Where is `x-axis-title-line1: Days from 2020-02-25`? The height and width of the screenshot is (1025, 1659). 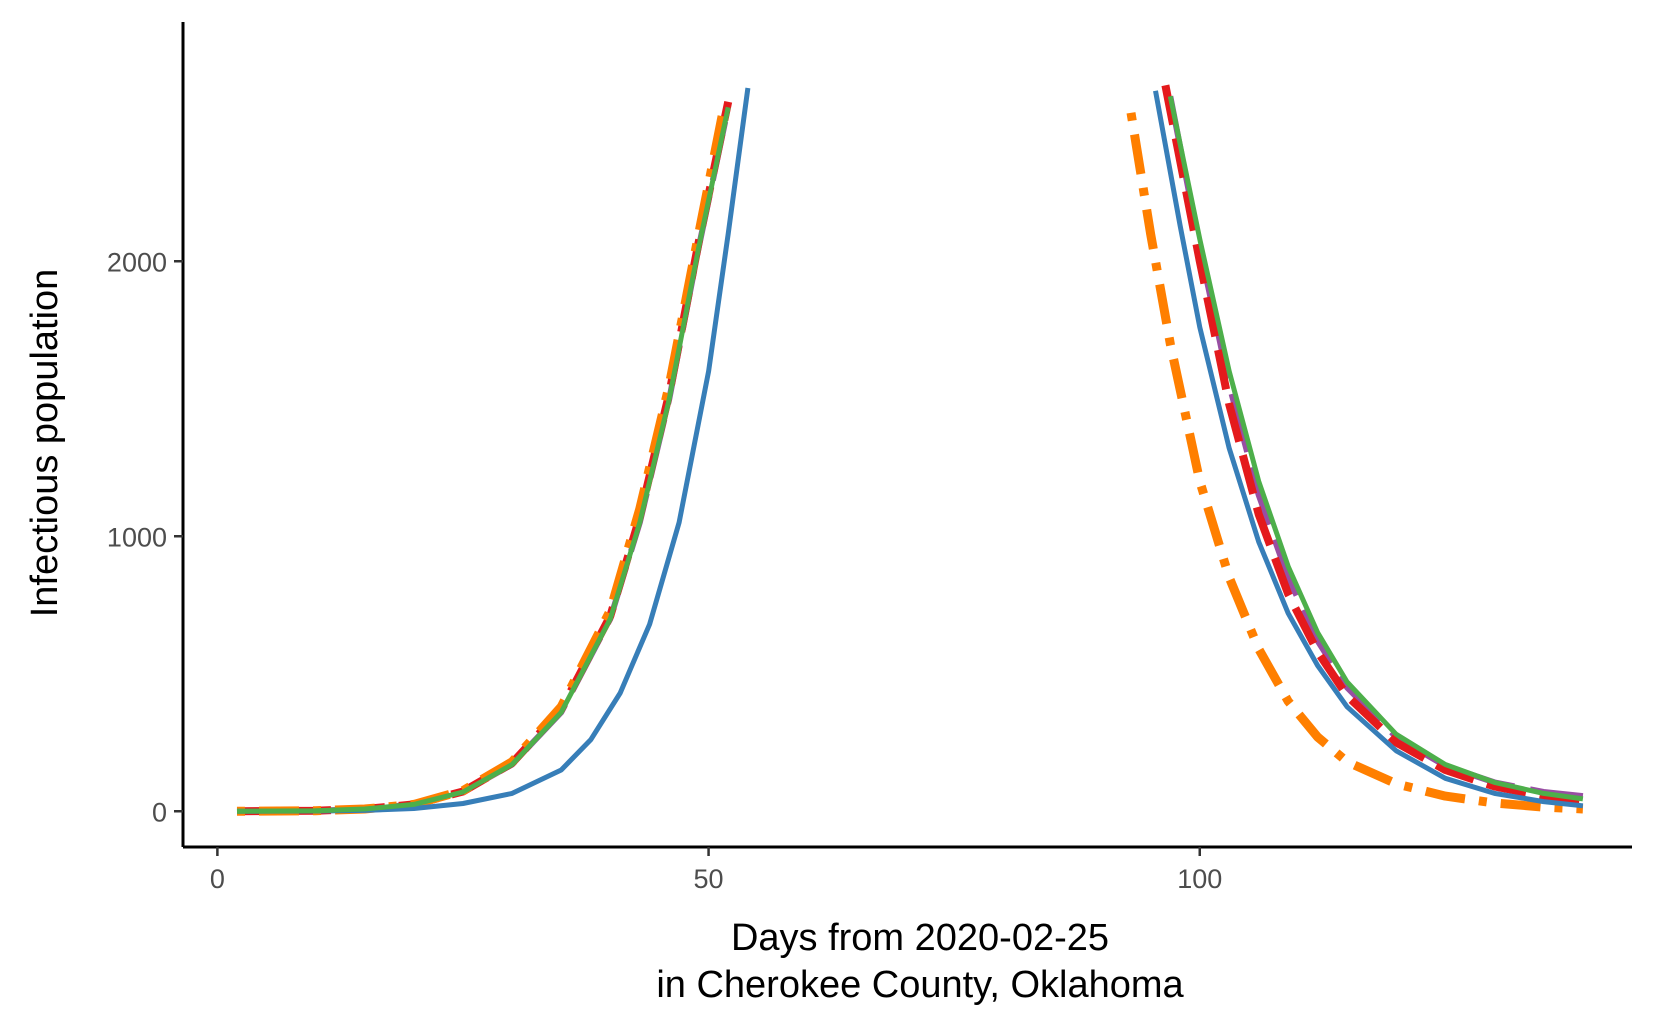
x-axis-title-line1: Days from 2020-02-25 is located at coordinates (920, 938).